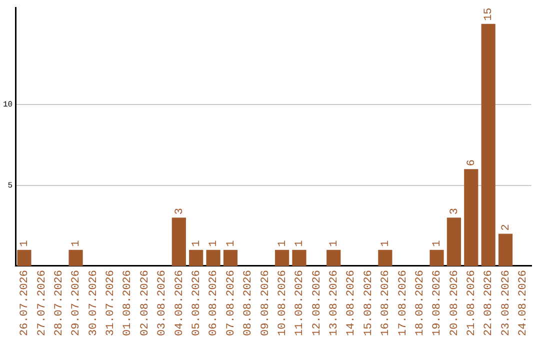 The image size is (540, 340). Describe the element at coordinates (334, 303) in the screenshot. I see `x-tick-label: 13.08.2026` at that location.